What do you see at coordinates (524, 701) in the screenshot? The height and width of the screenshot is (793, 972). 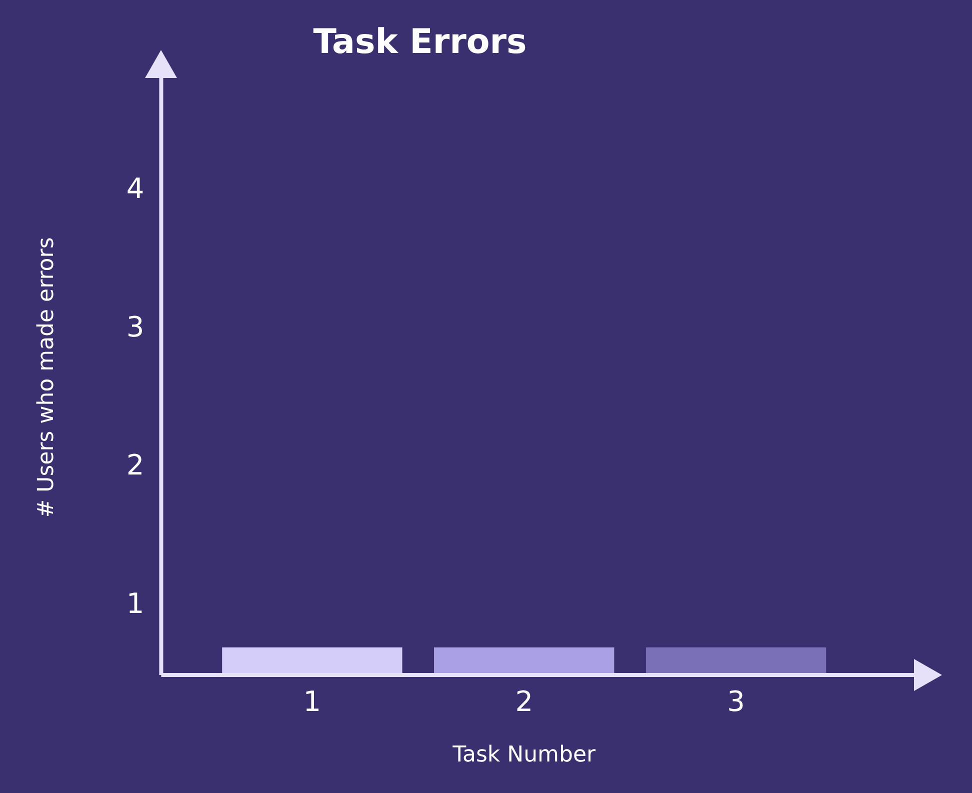 I see `x-tick-label: 2` at bounding box center [524, 701].